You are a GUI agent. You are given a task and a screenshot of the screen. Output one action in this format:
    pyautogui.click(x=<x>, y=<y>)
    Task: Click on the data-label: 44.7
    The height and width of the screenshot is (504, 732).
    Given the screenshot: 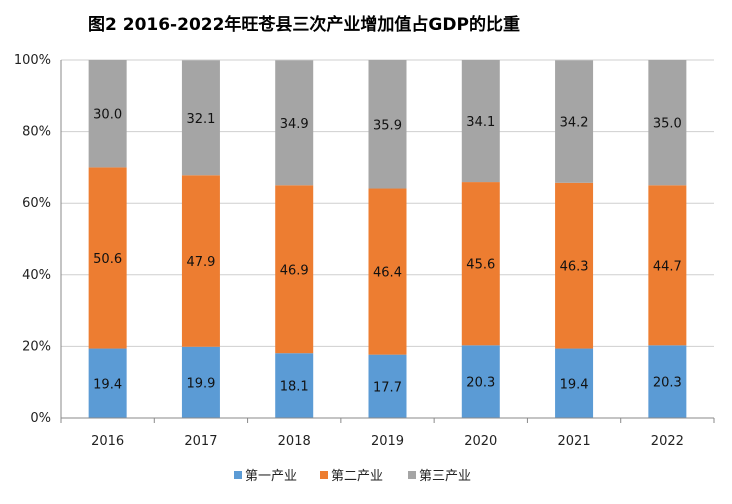 What is the action you would take?
    pyautogui.click(x=667, y=266)
    